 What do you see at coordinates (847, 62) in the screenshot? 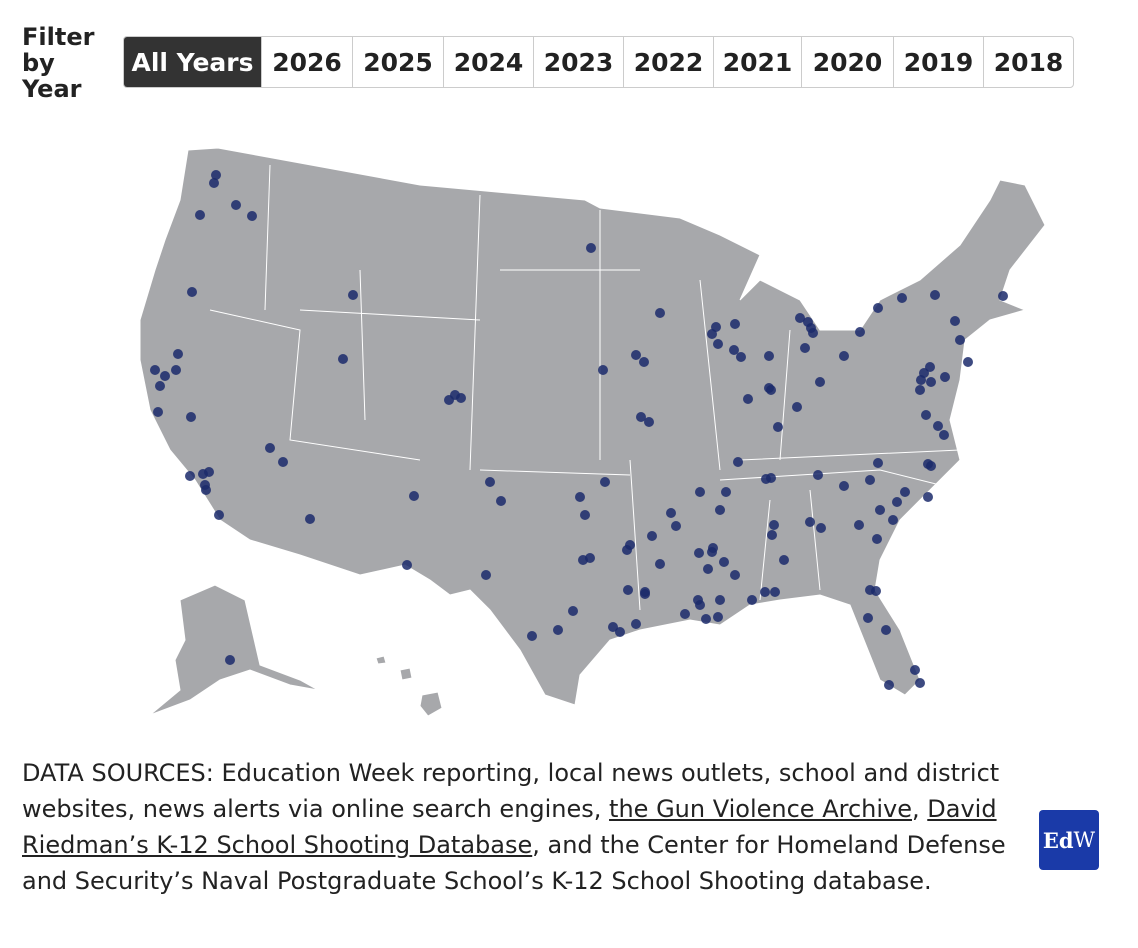
I see `year-option: 2020` at bounding box center [847, 62].